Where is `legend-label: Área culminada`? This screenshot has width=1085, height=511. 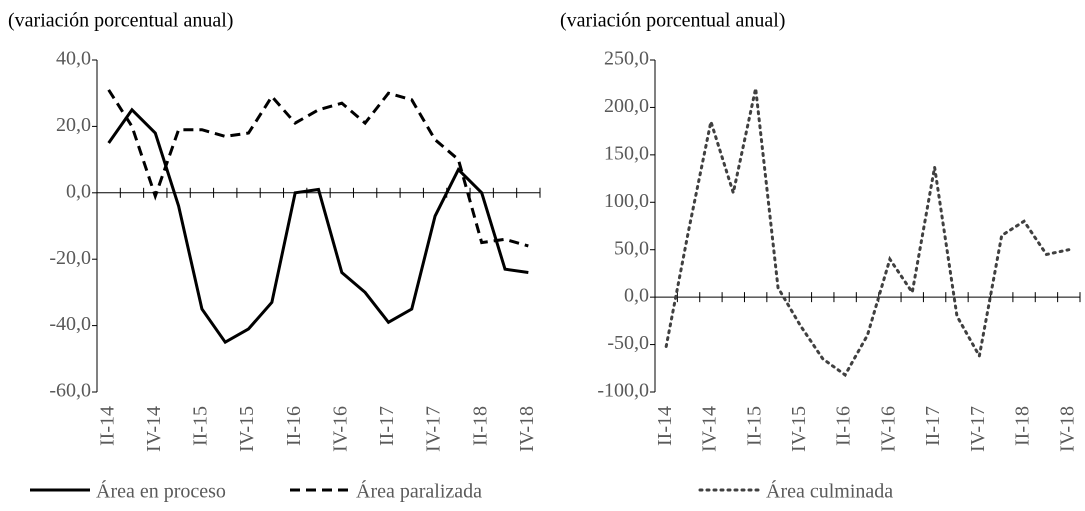
legend-label: Área culminada is located at coordinates (829, 491).